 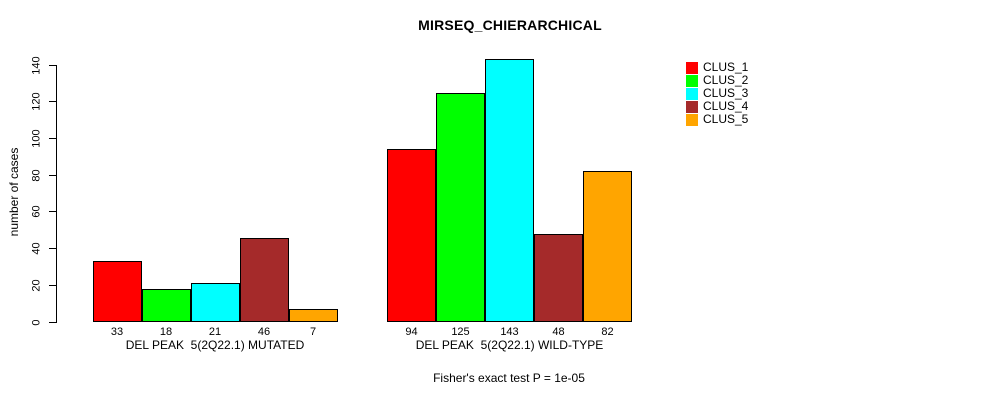 I want to click on y-tick-label: 120, so click(x=36, y=101).